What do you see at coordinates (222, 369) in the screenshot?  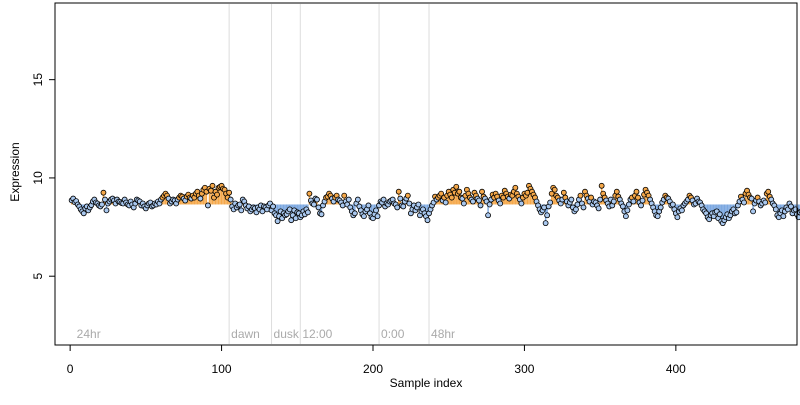 I see `x-tick-label: 100` at bounding box center [222, 369].